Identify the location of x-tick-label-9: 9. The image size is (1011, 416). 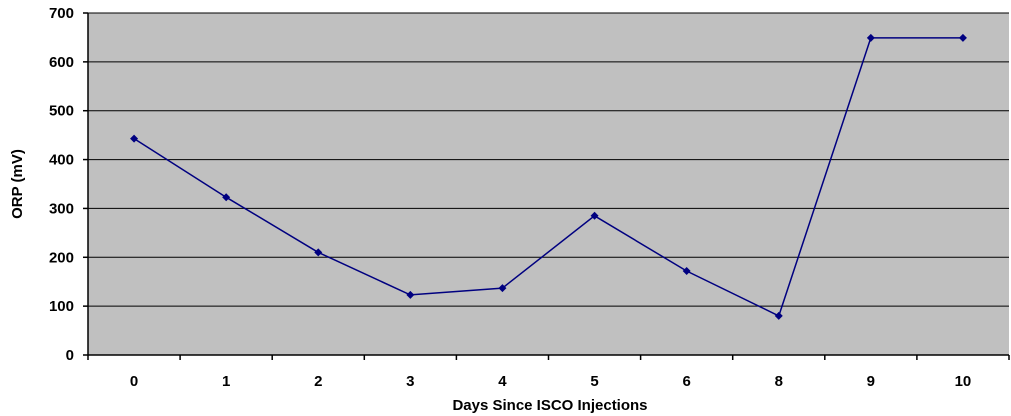
(871, 381).